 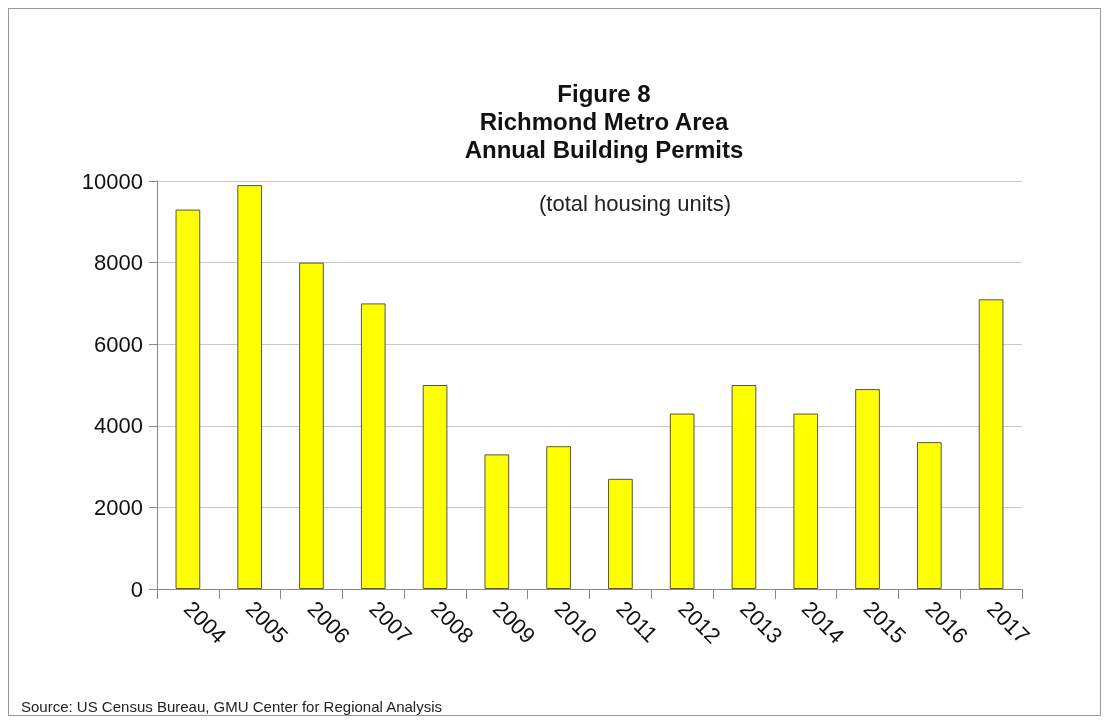 What do you see at coordinates (118, 263) in the screenshot?
I see `y-tick-label: 8000` at bounding box center [118, 263].